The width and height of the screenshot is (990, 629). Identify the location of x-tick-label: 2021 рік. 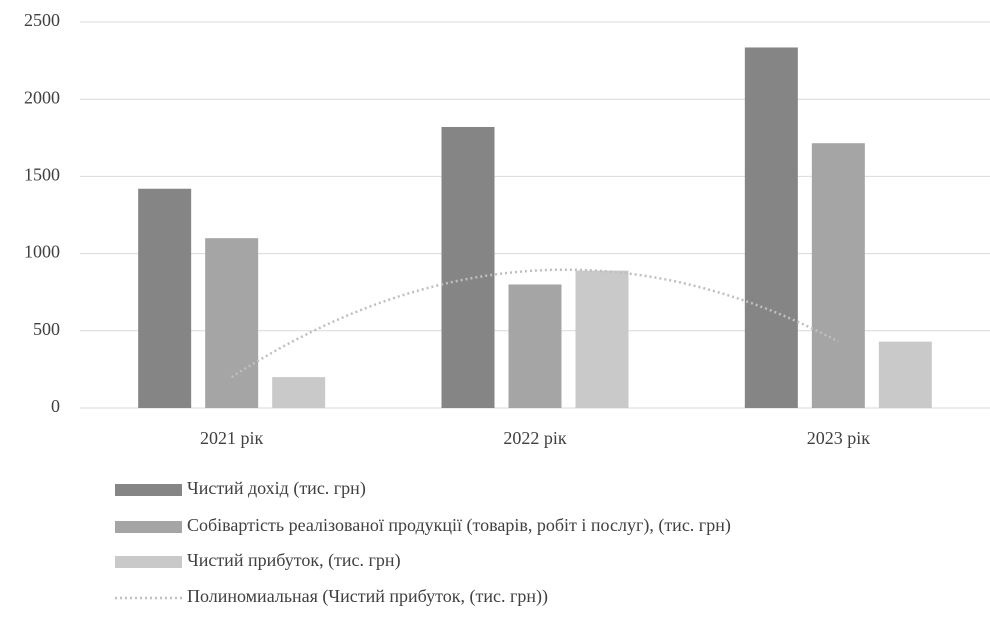
(232, 438).